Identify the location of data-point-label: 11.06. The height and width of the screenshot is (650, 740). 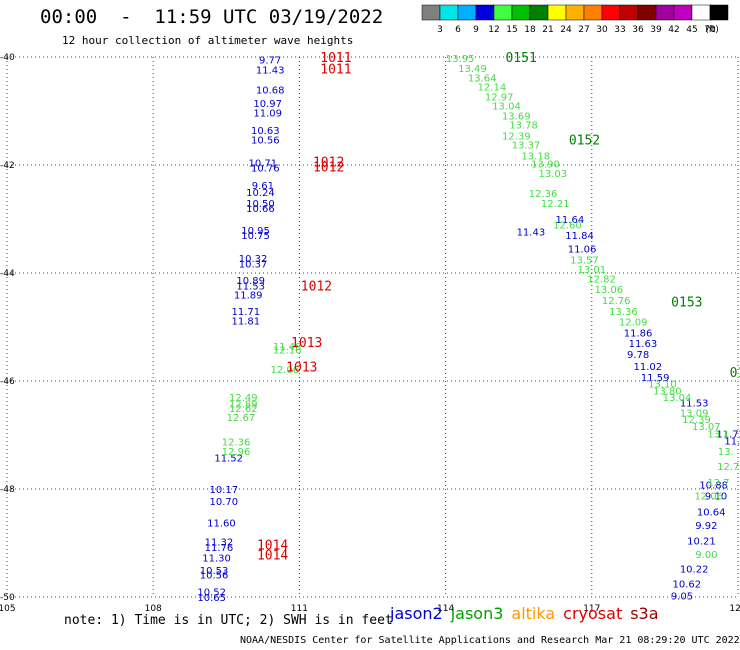
(582, 250).